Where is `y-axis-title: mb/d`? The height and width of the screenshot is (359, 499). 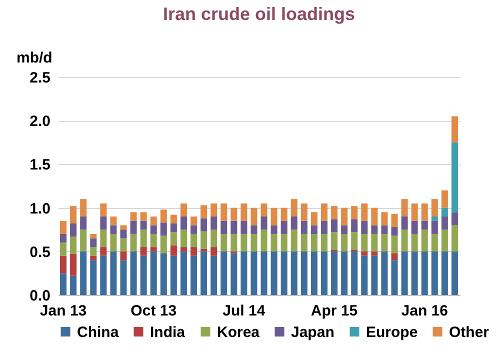 y-axis-title: mb/d is located at coordinates (34, 58).